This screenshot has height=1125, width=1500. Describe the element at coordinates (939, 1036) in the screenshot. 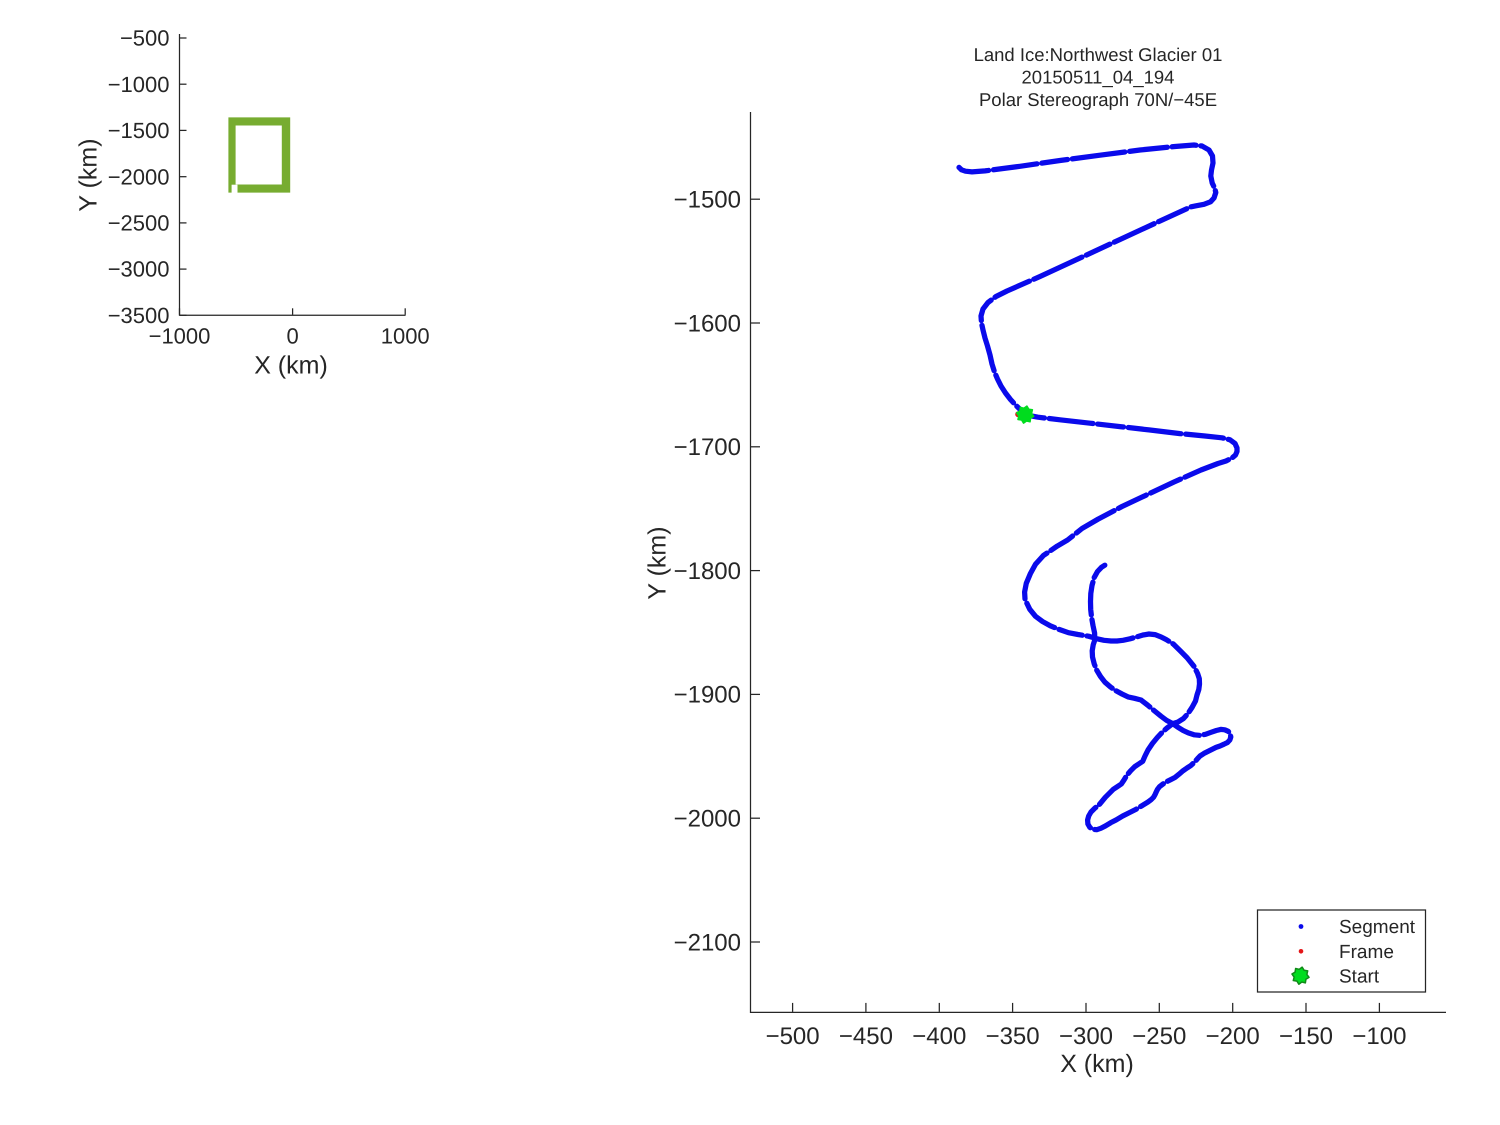

I see `svg-text: −400` at that location.